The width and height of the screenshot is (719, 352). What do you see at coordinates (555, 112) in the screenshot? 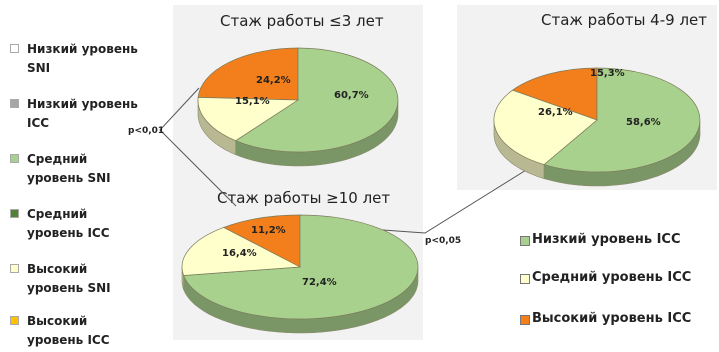
I see `pie-slice-label: 26,1%` at bounding box center [555, 112].